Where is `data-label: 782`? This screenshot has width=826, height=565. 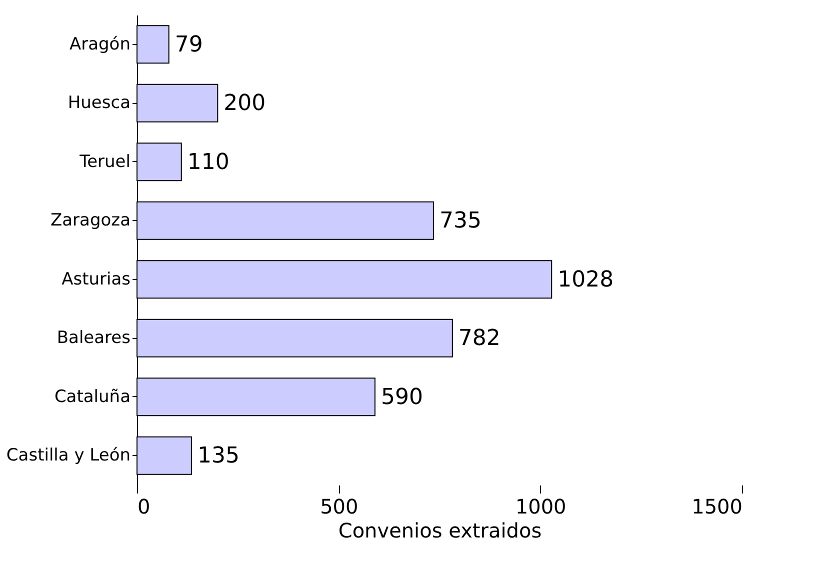
data-label: 782 is located at coordinates (479, 339).